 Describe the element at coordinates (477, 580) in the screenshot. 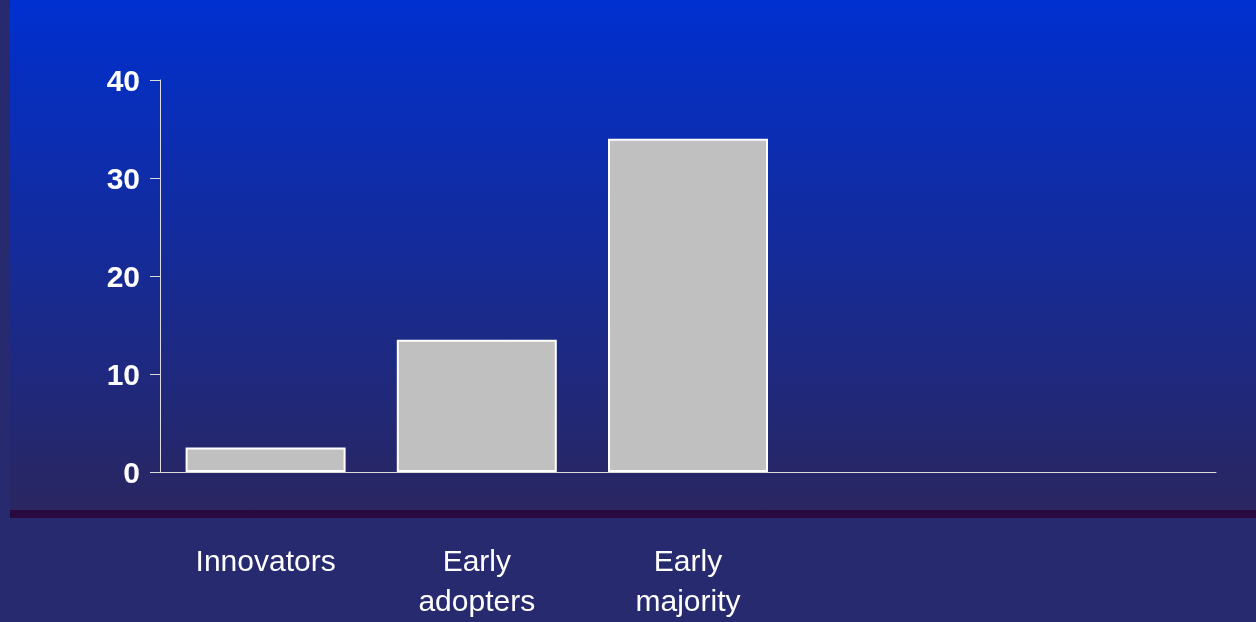

I see `x-tick-label: Early adopters` at that location.